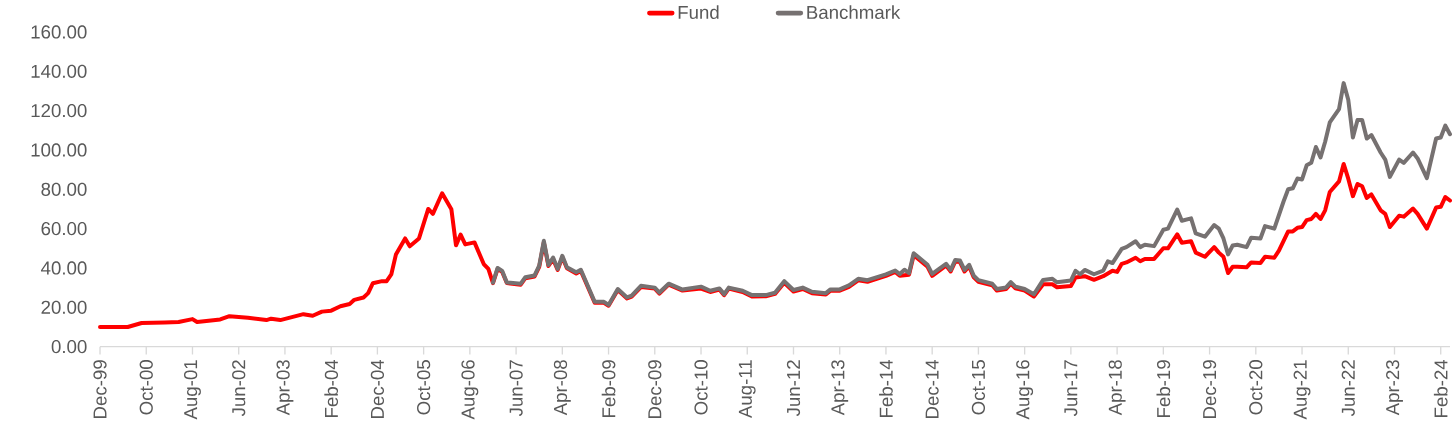 Image resolution: width=1453 pixels, height=427 pixels. I want to click on x-tick-label: Apr-08, so click(562, 388).